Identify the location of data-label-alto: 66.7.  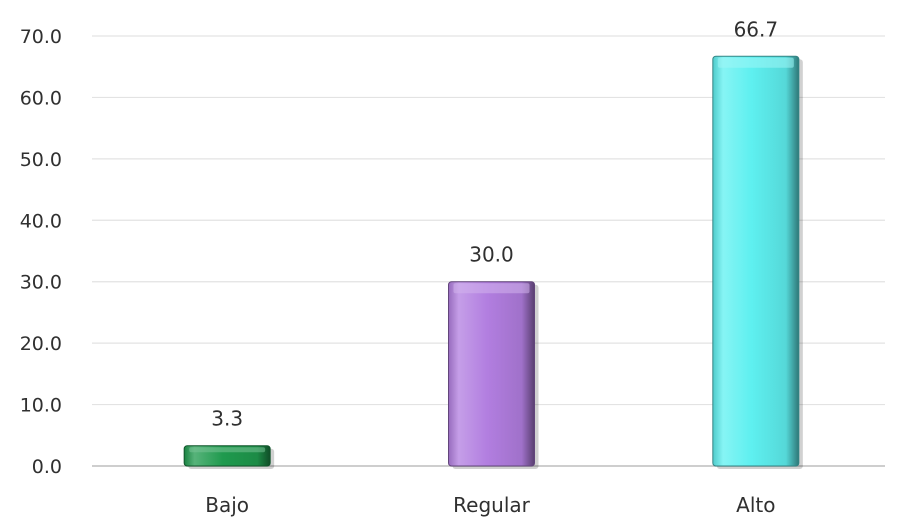
(756, 29).